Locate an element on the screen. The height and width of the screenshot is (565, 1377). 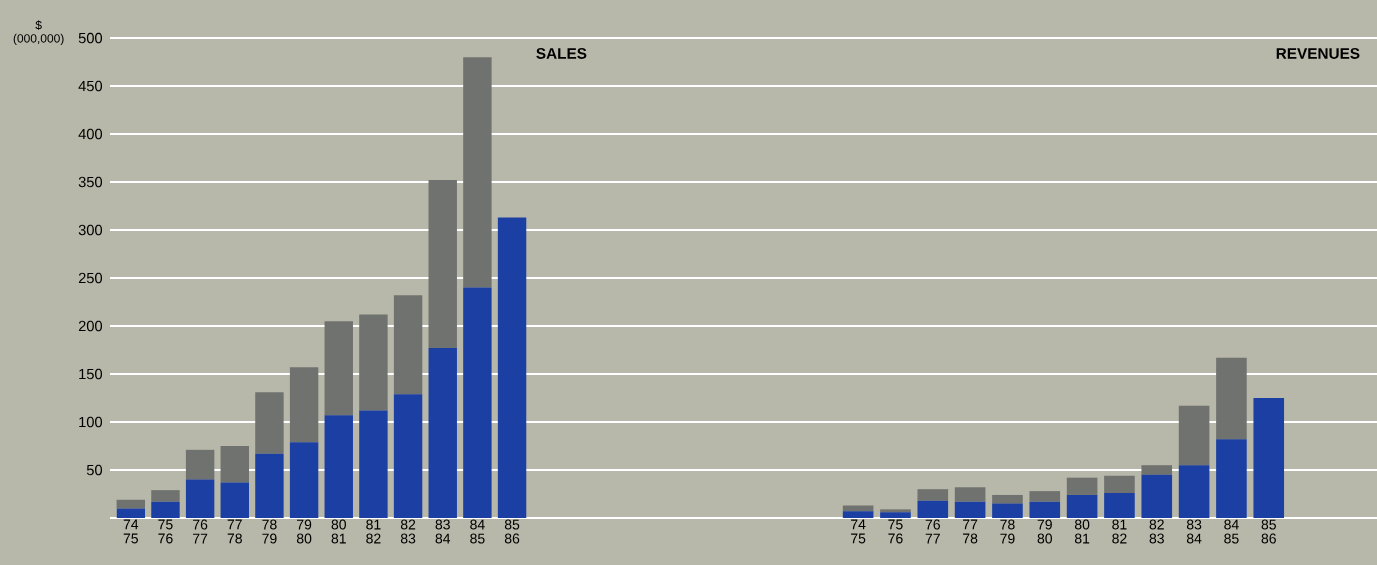
y-tick-label: 150 is located at coordinates (91, 374).